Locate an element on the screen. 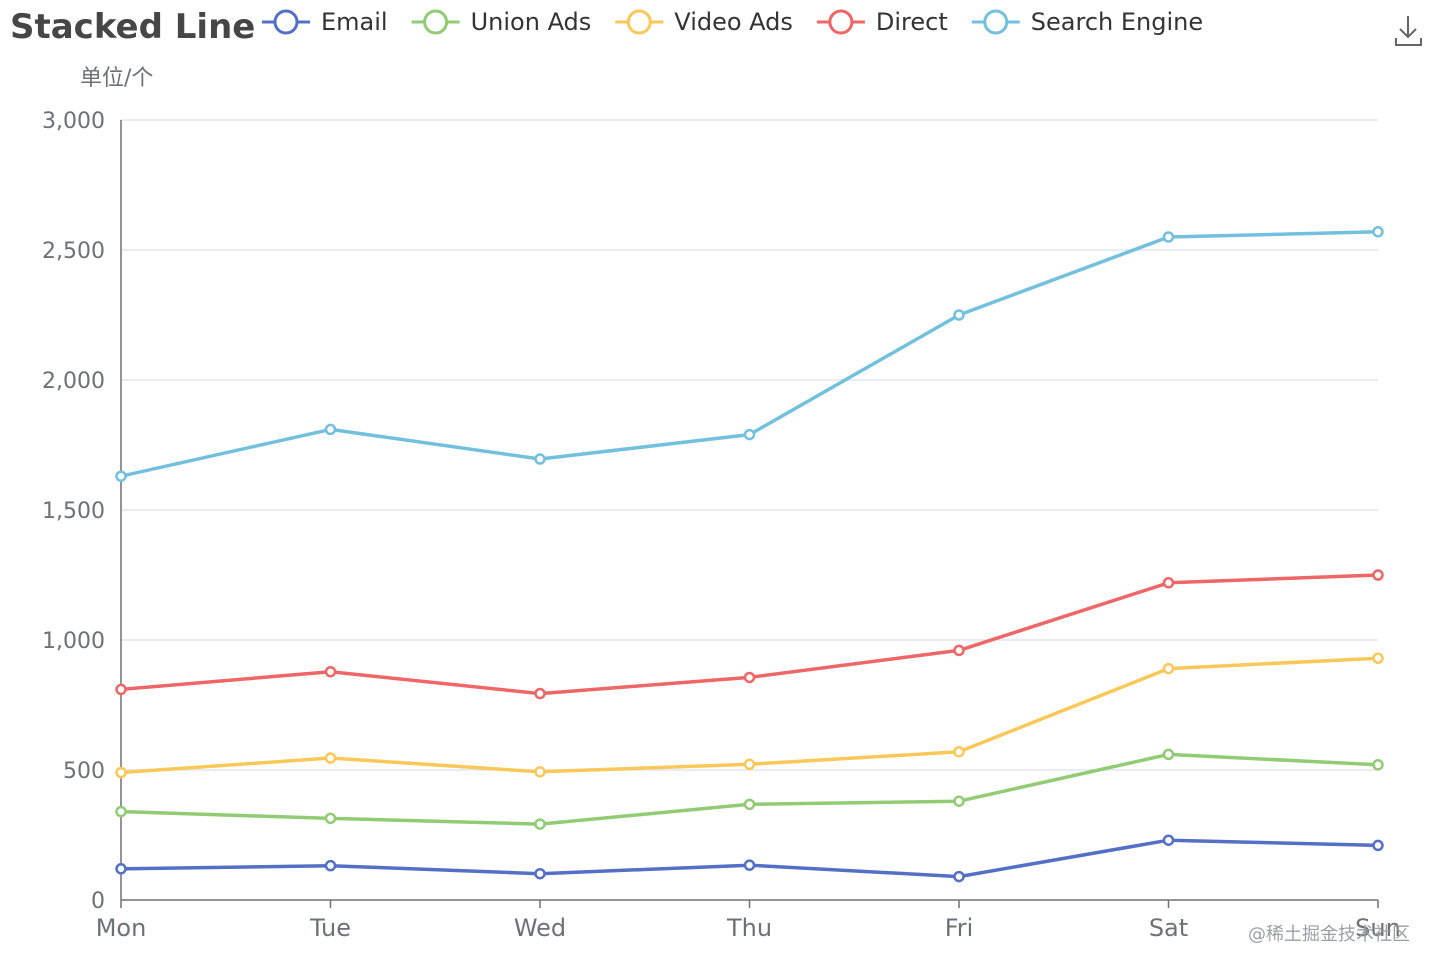 The image size is (1436, 970). x-tick-label: Sat is located at coordinates (1168, 928).